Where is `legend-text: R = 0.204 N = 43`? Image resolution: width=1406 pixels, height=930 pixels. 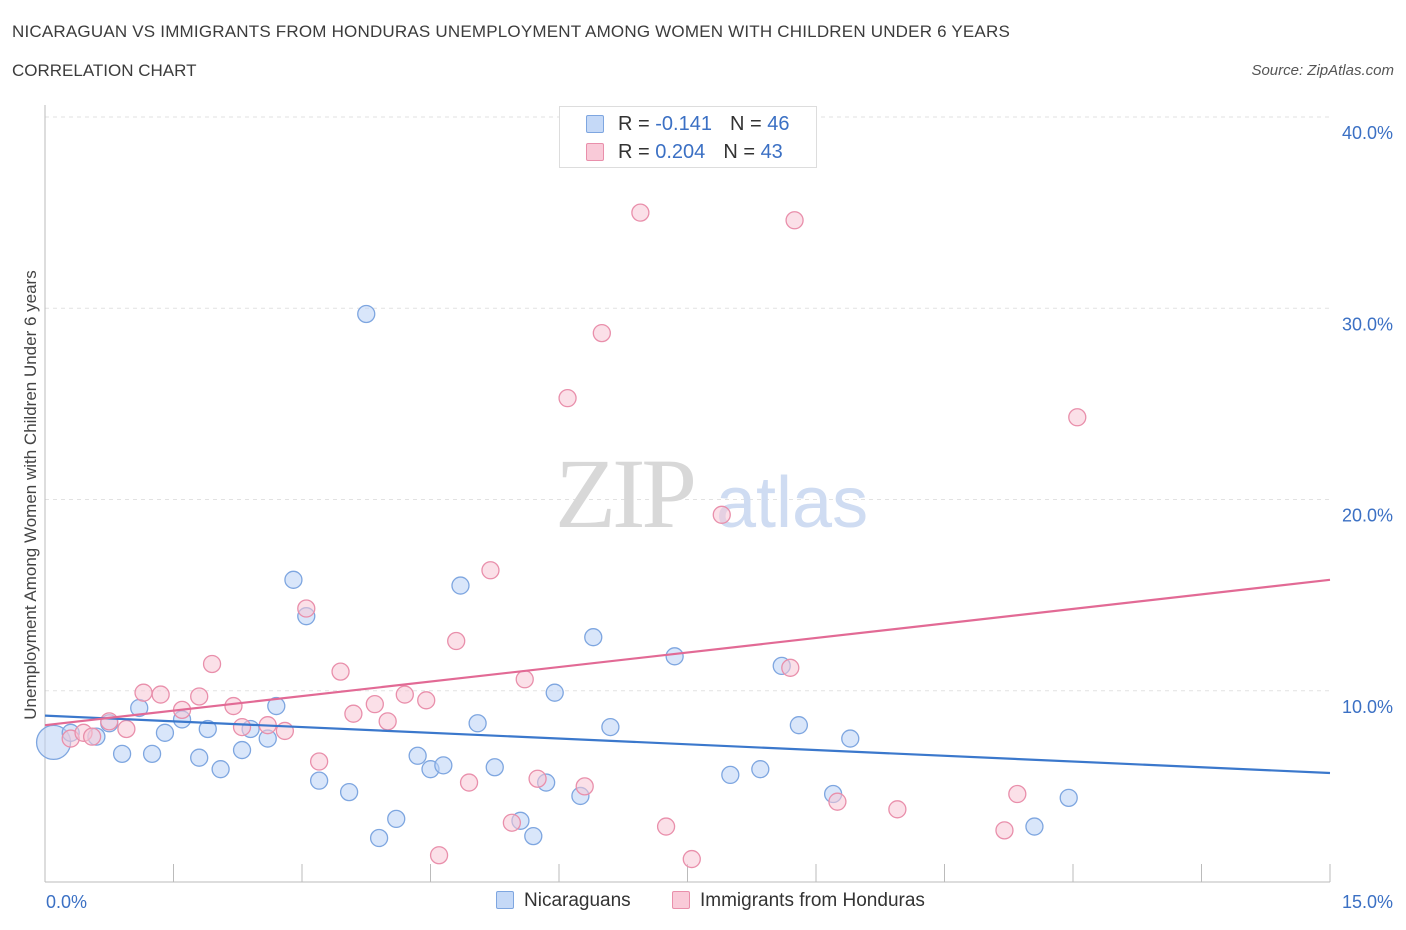
legend-text: R = 0.204 N = 43 is located at coordinates (700, 152).